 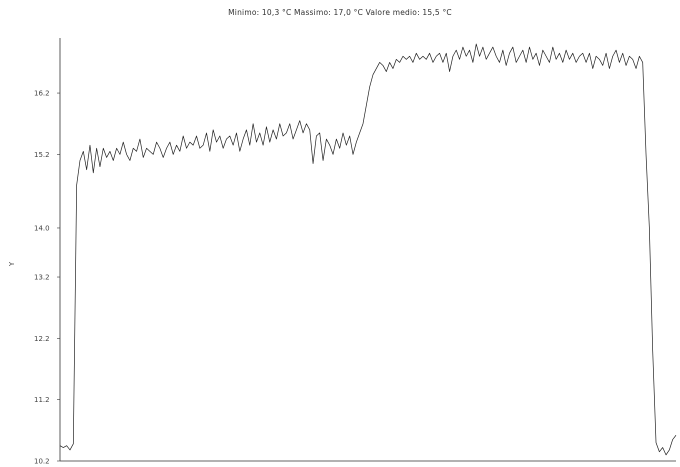 I want to click on y-tick-label: 10.2, so click(x=42, y=462).